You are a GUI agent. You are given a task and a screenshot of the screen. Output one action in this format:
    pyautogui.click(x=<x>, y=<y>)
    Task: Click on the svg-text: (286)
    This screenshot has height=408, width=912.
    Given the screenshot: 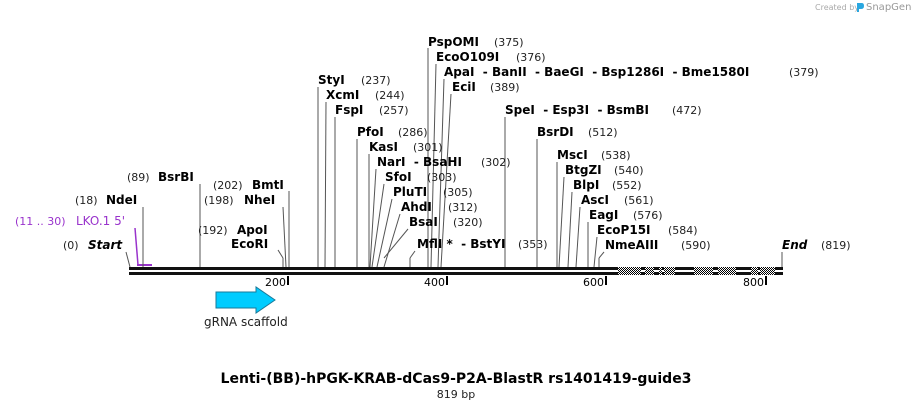 What is the action you would take?
    pyautogui.click(x=413, y=132)
    